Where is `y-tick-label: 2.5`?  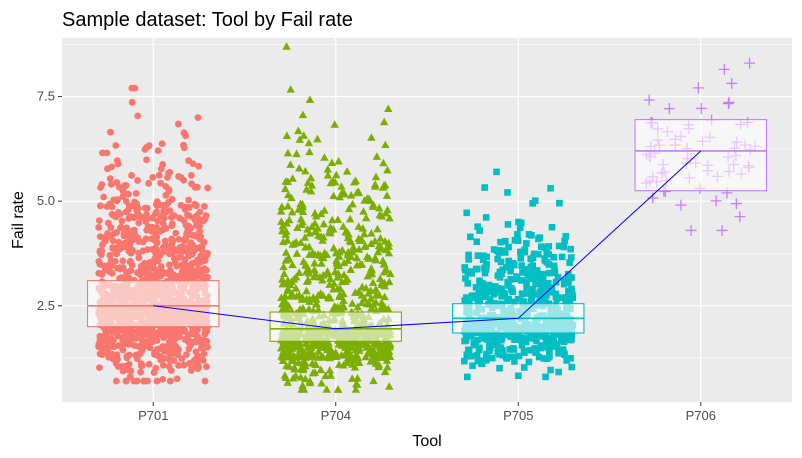
y-tick-label: 2.5 is located at coordinates (46, 305).